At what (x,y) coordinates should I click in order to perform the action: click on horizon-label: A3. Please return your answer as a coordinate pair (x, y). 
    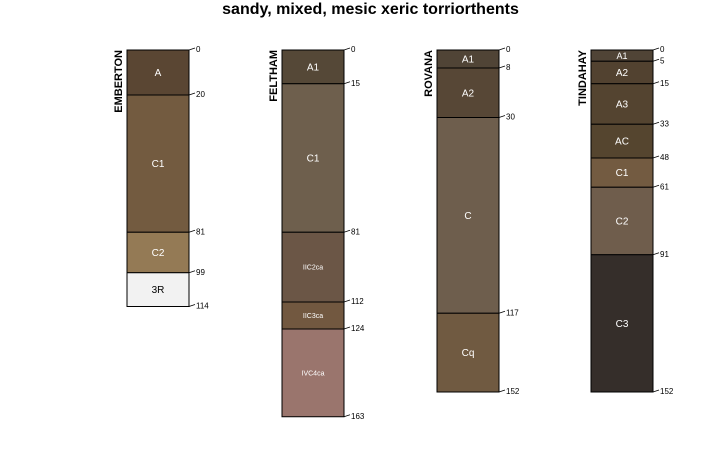
    Looking at the image, I should click on (622, 105).